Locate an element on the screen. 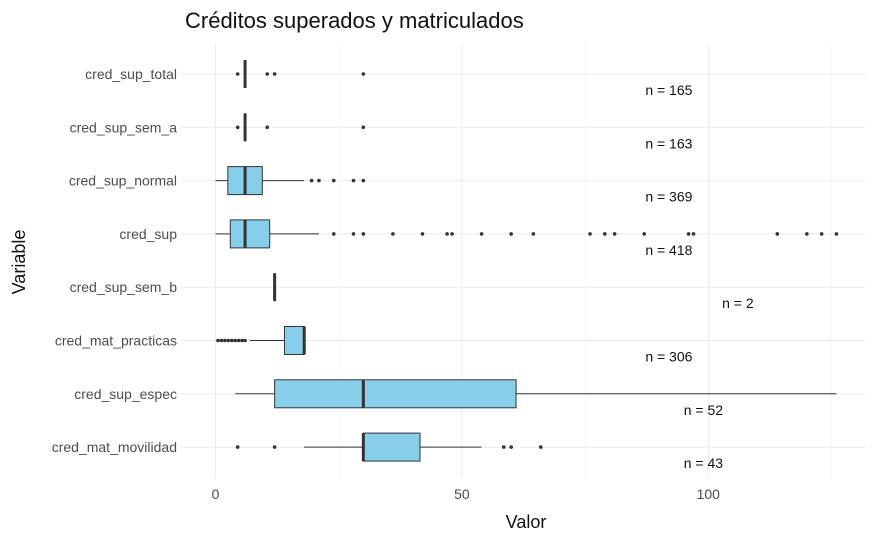 The height and width of the screenshot is (540, 875). x-axis-title: Valor is located at coordinates (526, 522).